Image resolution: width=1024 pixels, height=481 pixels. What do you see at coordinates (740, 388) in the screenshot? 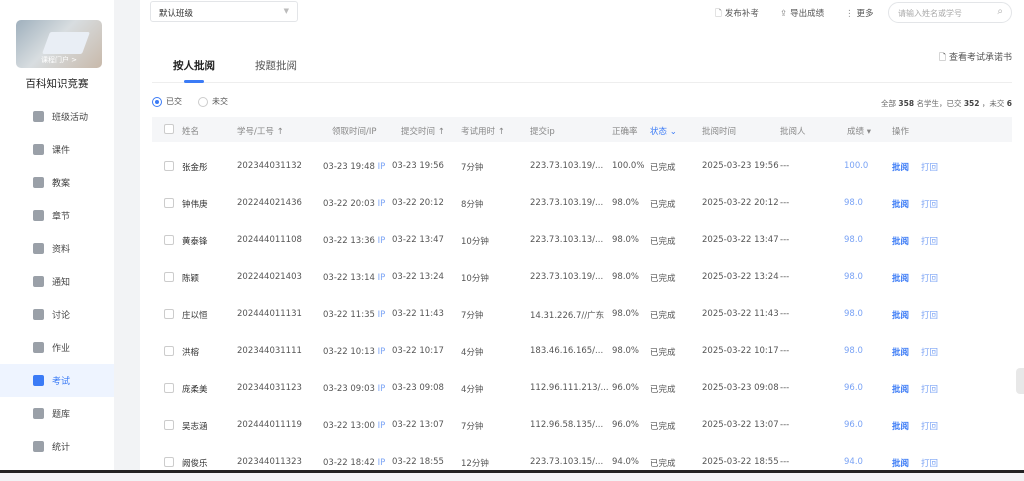
I see `review-time: 2025-03-23 09:08` at bounding box center [740, 388].